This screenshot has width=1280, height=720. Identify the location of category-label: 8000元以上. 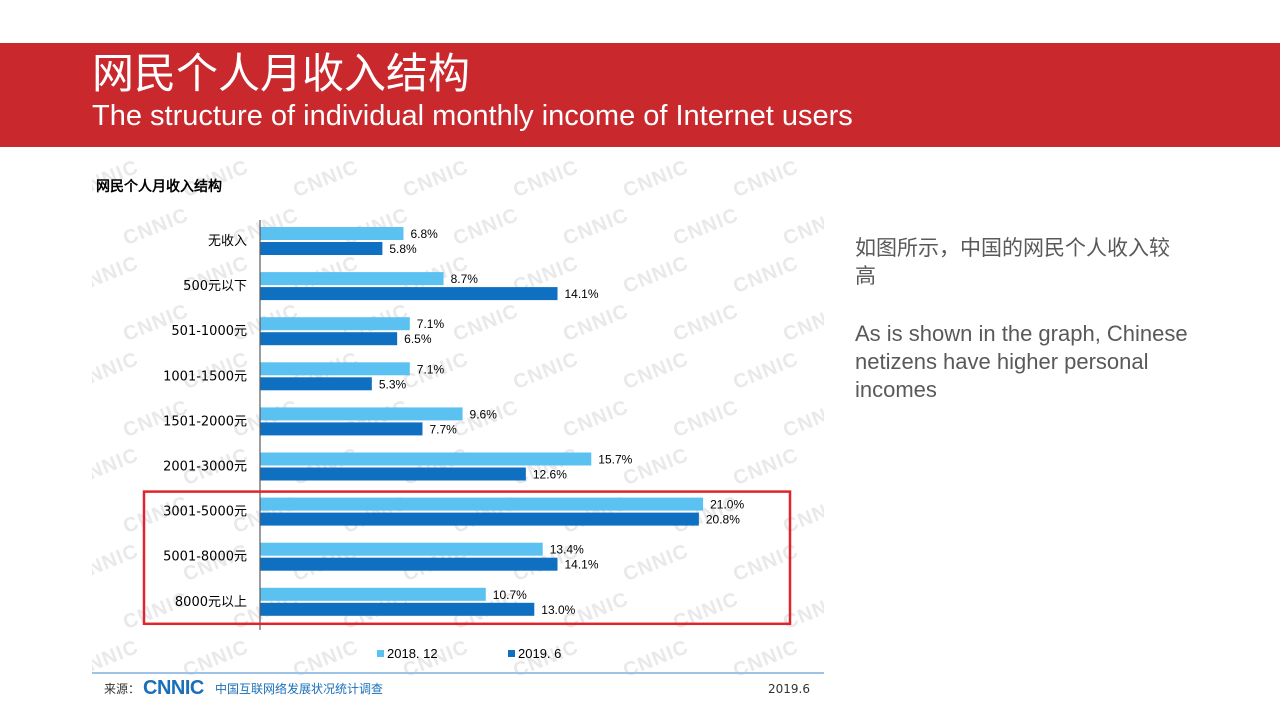
(211, 602).